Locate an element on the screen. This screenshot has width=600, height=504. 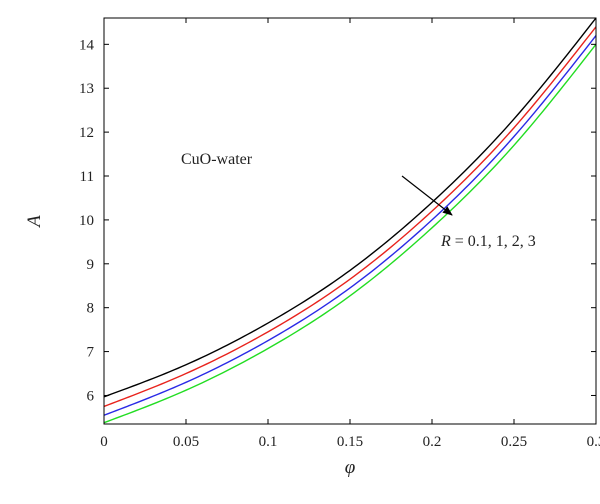
fluid-annotation: CuO-water is located at coordinates (217, 159).